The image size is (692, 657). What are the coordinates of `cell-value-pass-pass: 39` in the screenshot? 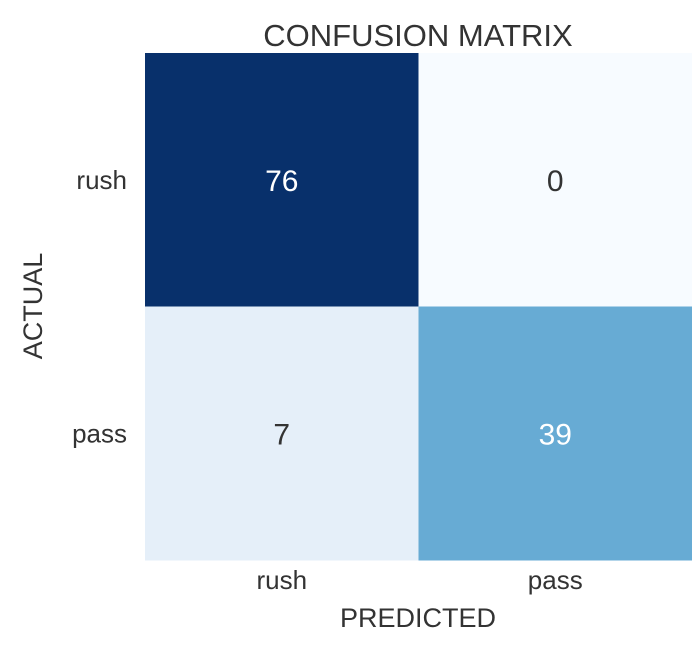 It's located at (555, 434).